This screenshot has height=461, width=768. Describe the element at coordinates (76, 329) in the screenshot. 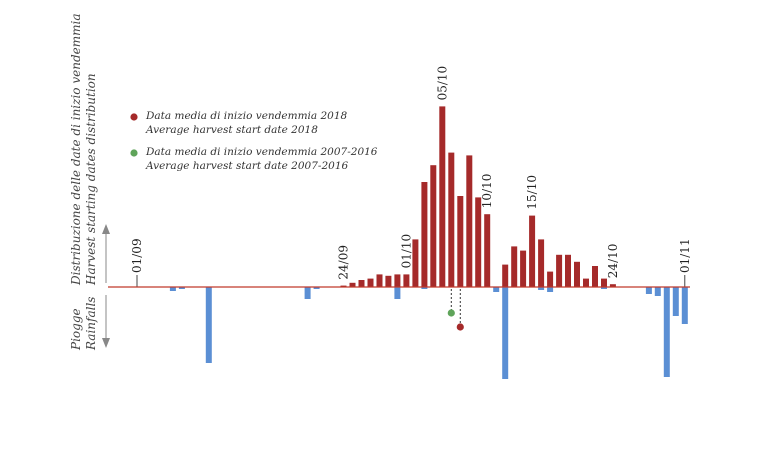

I see `ylabel-bottom: Piogge` at that location.